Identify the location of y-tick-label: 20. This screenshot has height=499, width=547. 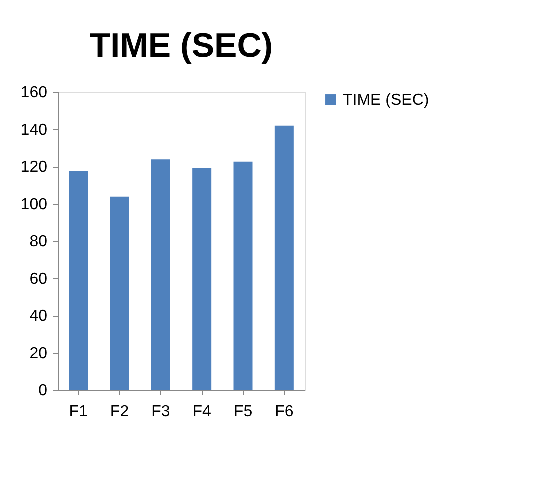
(39, 353).